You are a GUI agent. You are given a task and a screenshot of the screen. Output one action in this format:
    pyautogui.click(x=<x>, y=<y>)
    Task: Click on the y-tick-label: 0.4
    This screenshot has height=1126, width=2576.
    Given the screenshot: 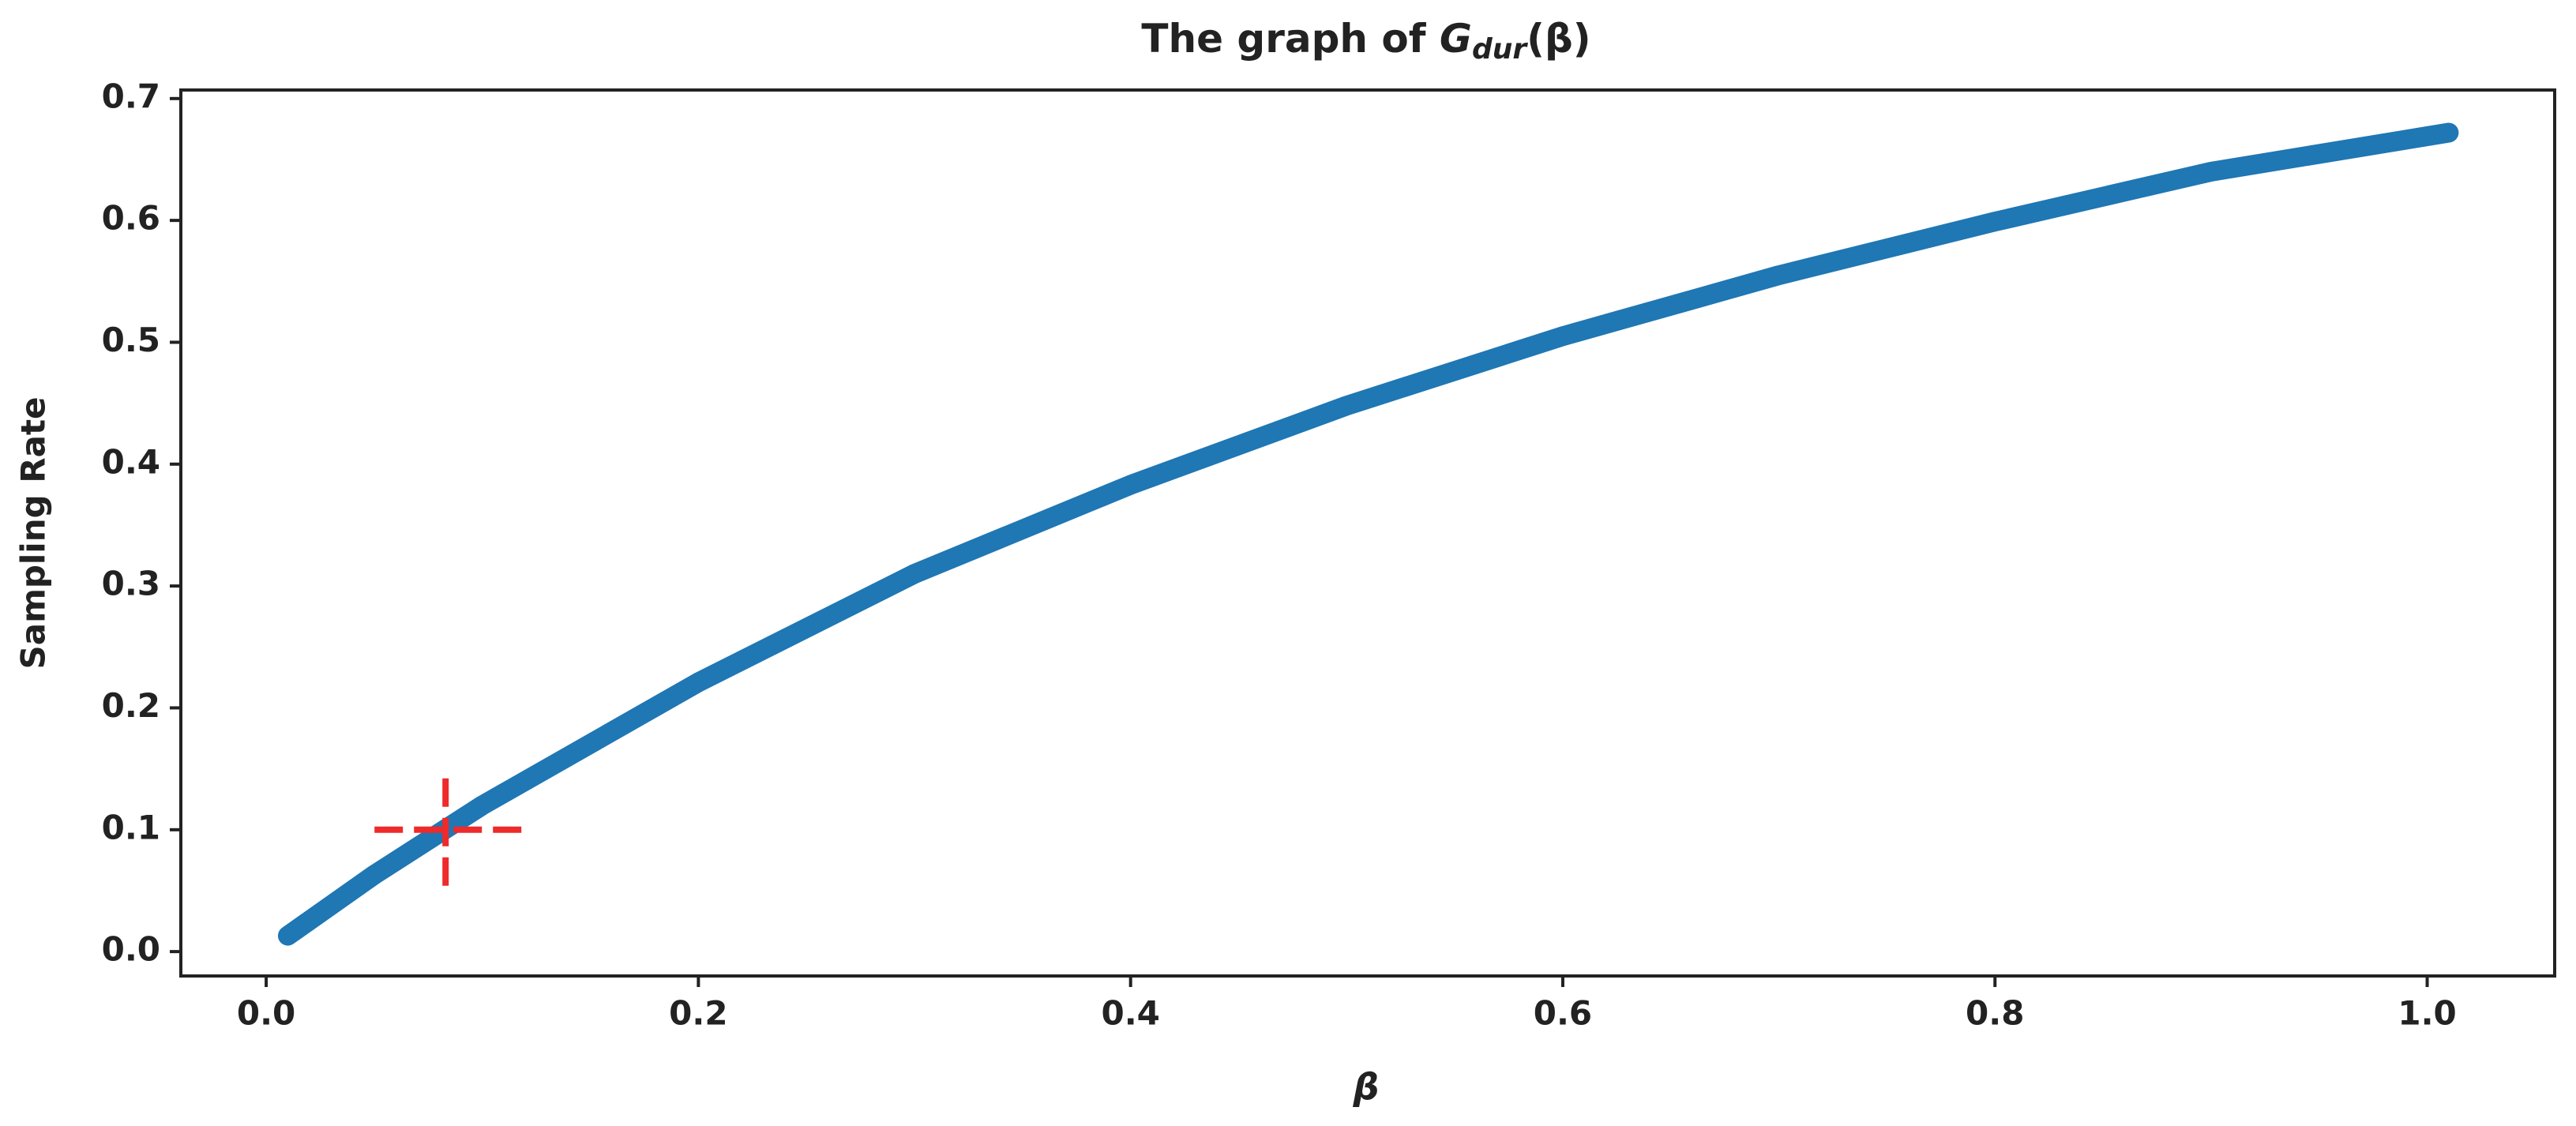 What is the action you would take?
    pyautogui.click(x=131, y=461)
    